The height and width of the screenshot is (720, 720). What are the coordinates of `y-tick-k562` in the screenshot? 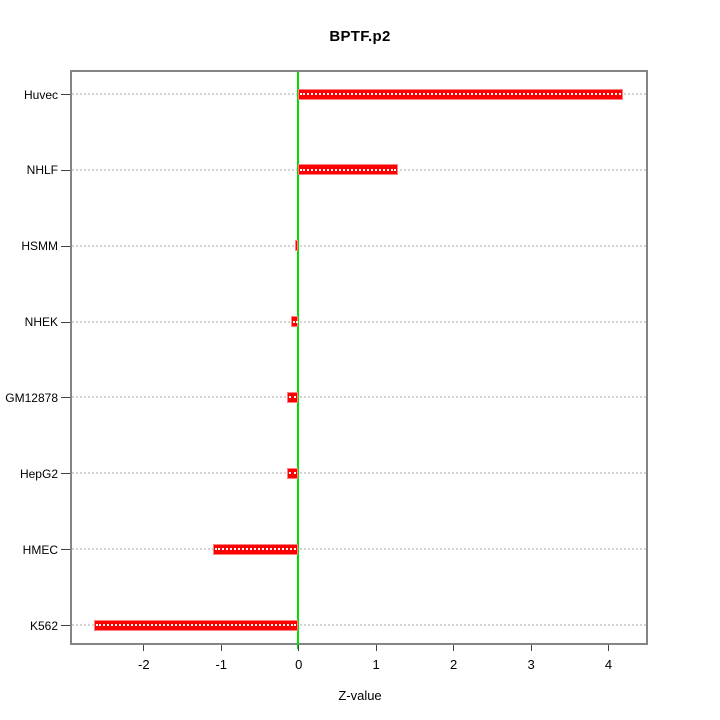 It's located at (65, 625).